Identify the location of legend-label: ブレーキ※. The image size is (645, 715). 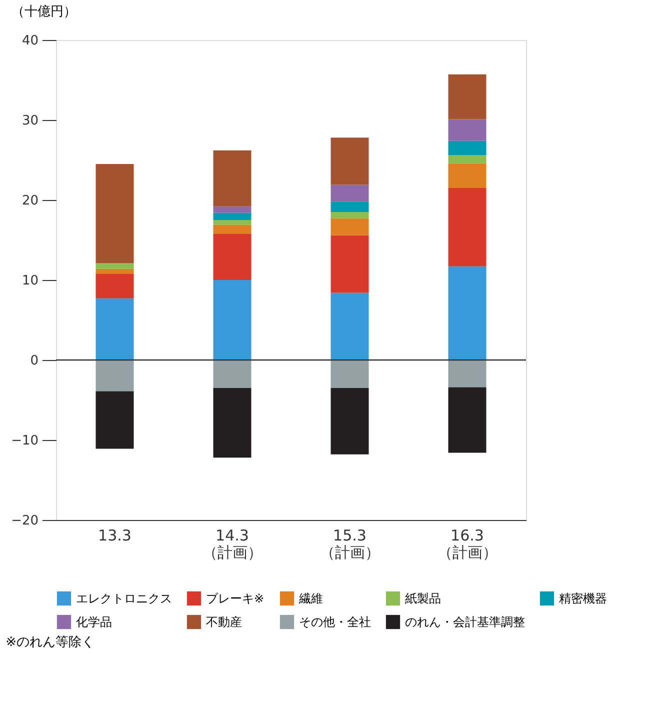
(235, 598).